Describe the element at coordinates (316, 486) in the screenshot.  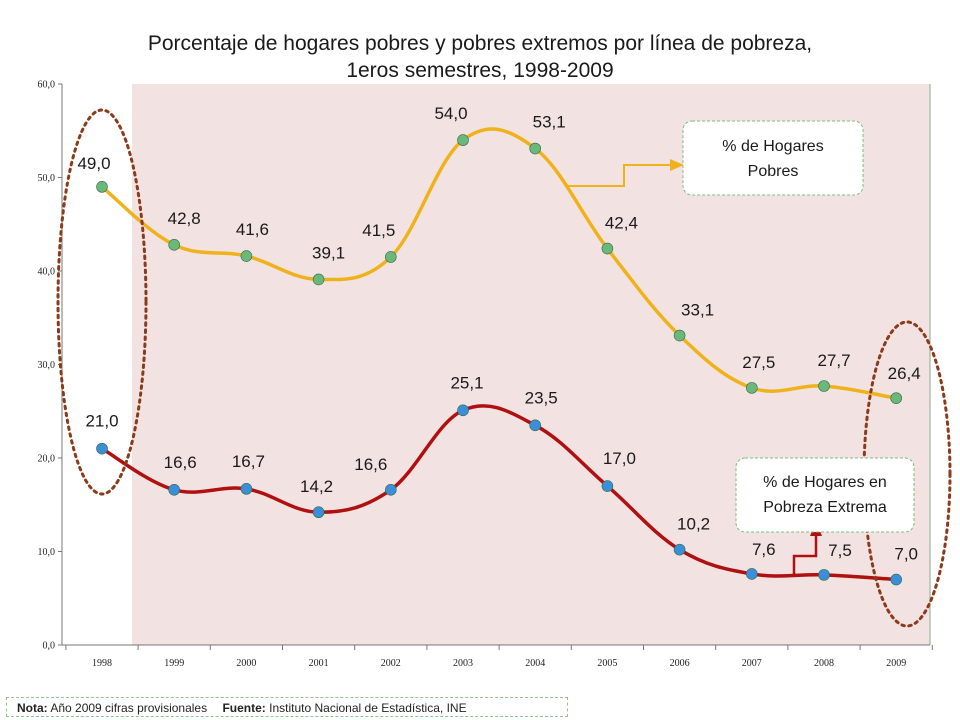
I see `data-label-extrema: 14,2` at that location.